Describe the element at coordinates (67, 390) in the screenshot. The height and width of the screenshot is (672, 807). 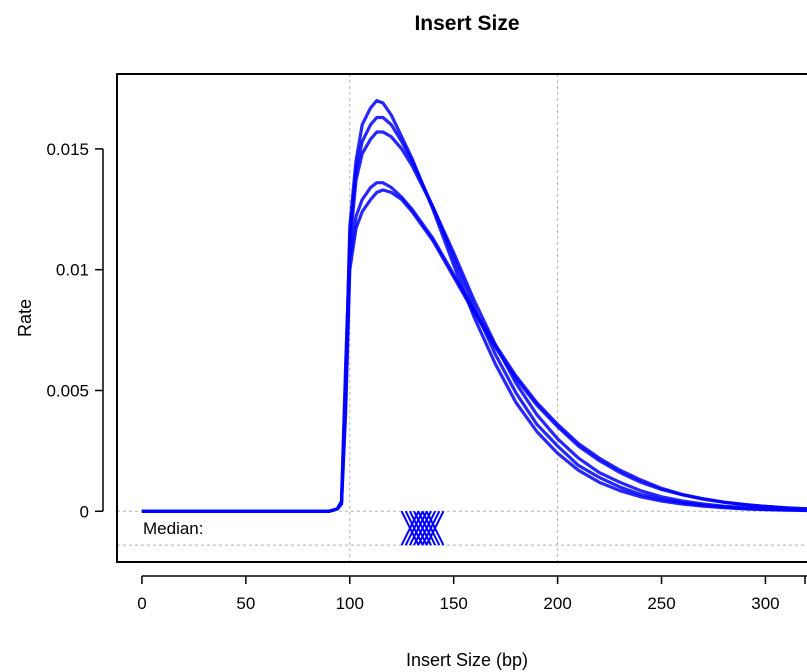
I see `y-tick-label-1: 0.005` at that location.